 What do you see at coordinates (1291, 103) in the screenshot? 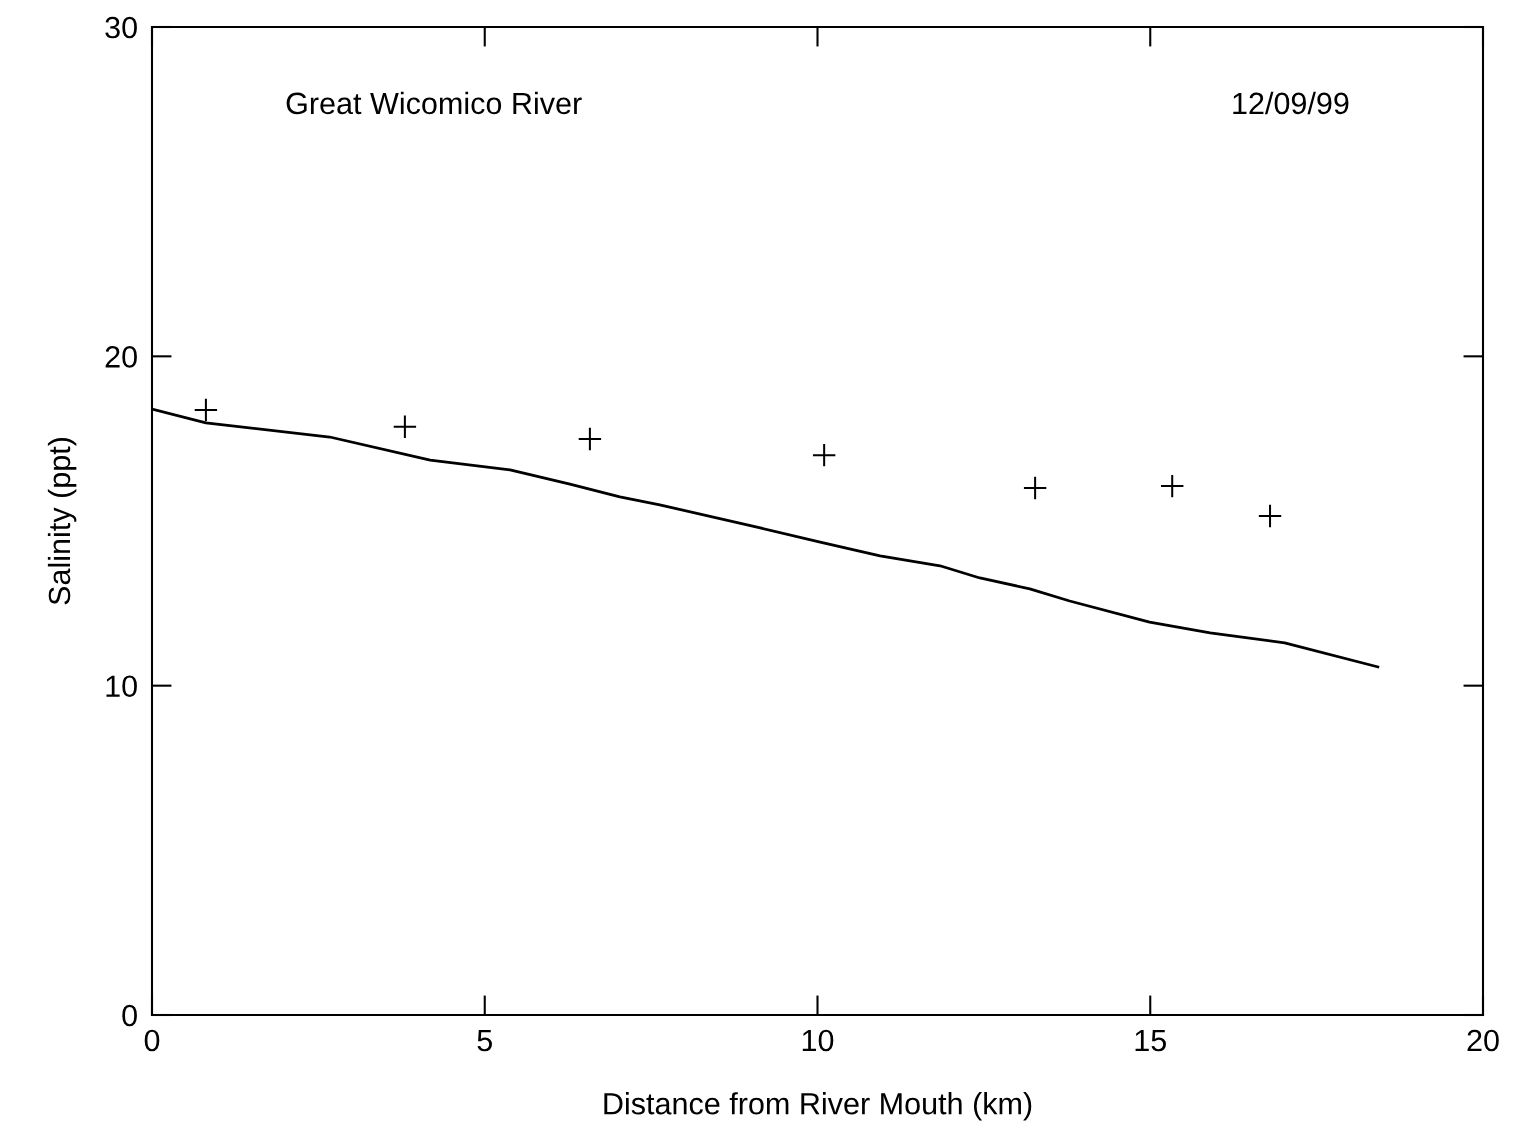
I see `annotation: 12/09/99` at bounding box center [1291, 103].